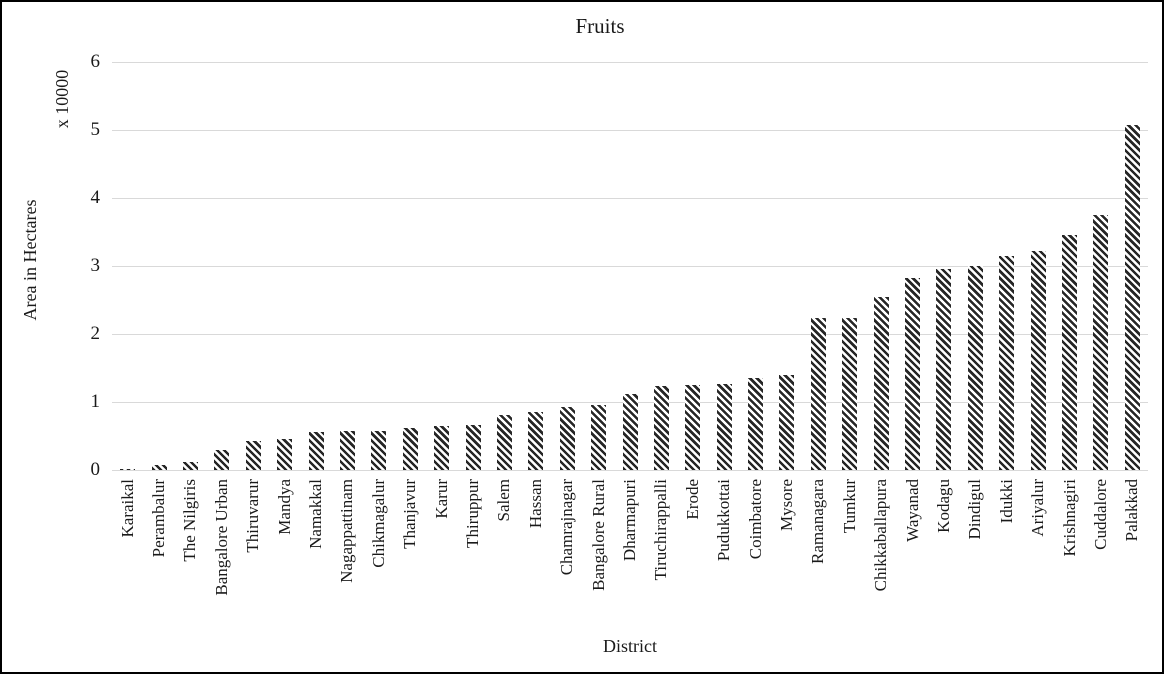 Image resolution: width=1164 pixels, height=674 pixels. Describe the element at coordinates (600, 26) in the screenshot. I see `chart-title: Fruits` at that location.